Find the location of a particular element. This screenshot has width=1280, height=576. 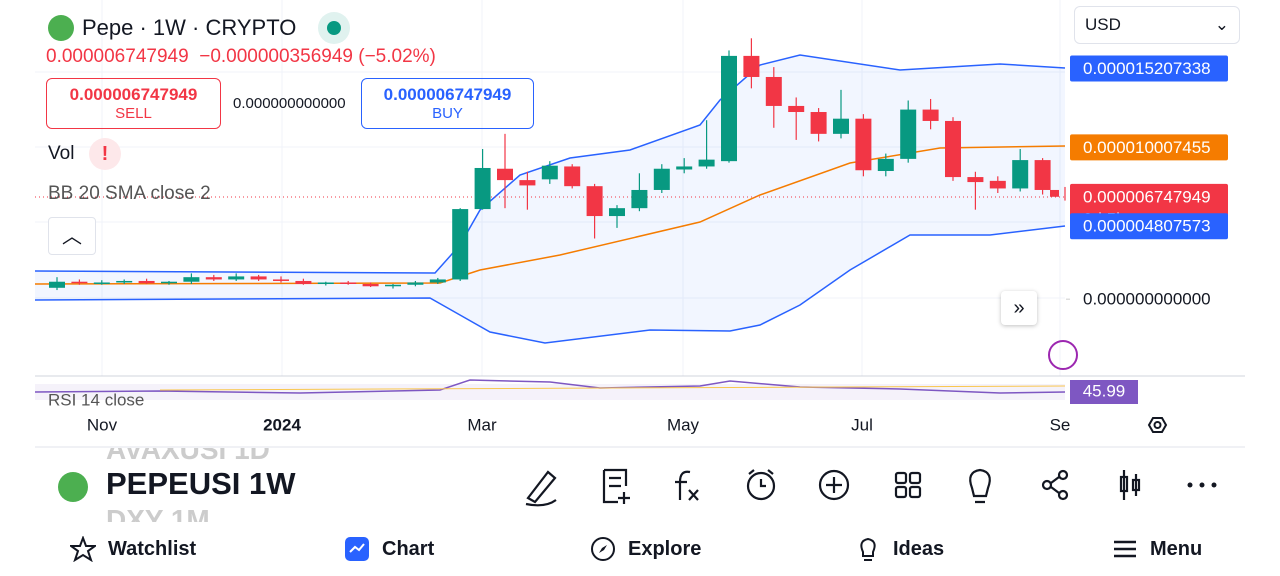

symbol-name: AVAXUSI is located at coordinates (166, 456).